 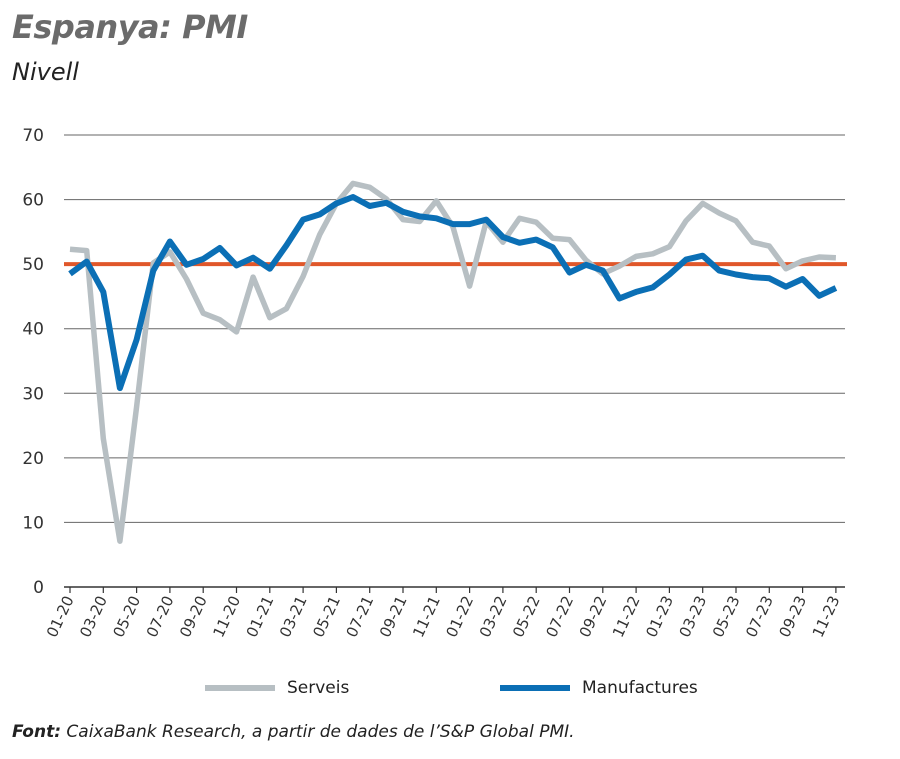 I want to click on chart-subtitle: Nivell, so click(x=45, y=72).